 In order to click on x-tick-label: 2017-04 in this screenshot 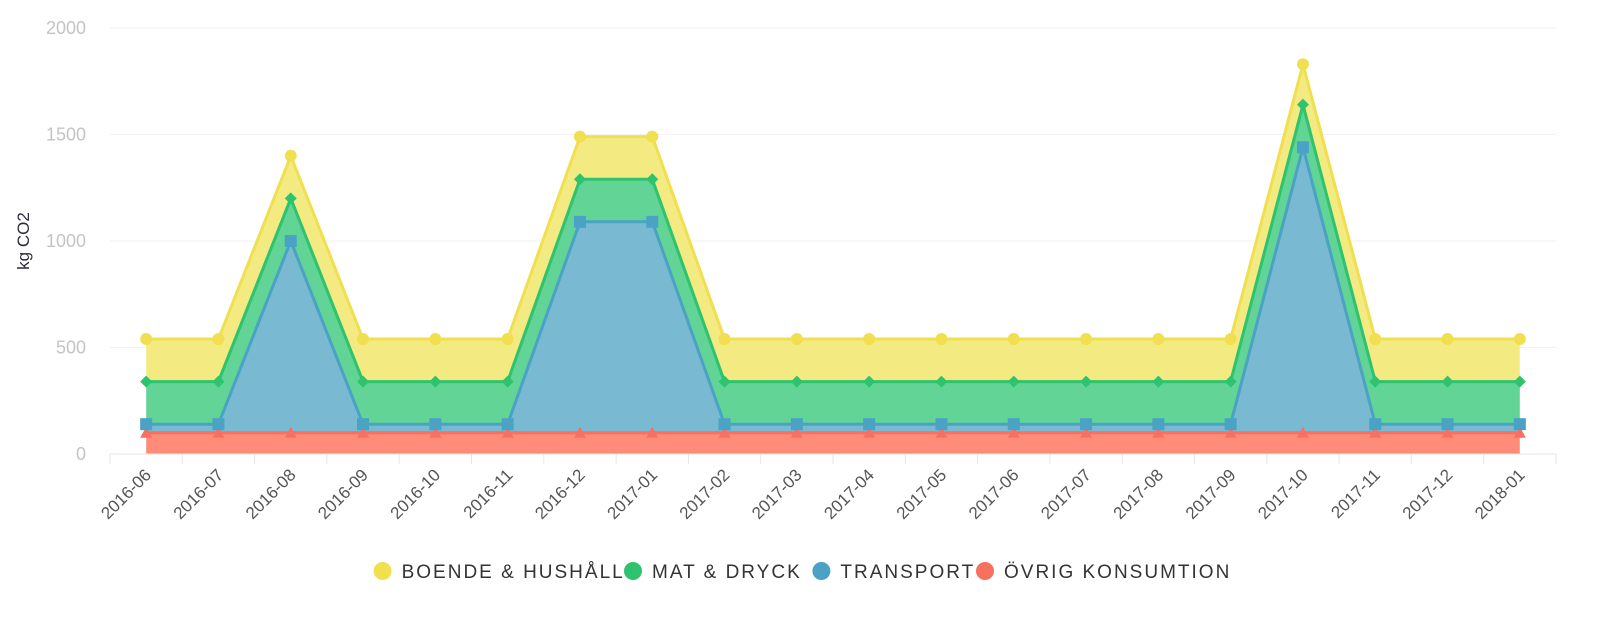, I will do `click(849, 494)`.